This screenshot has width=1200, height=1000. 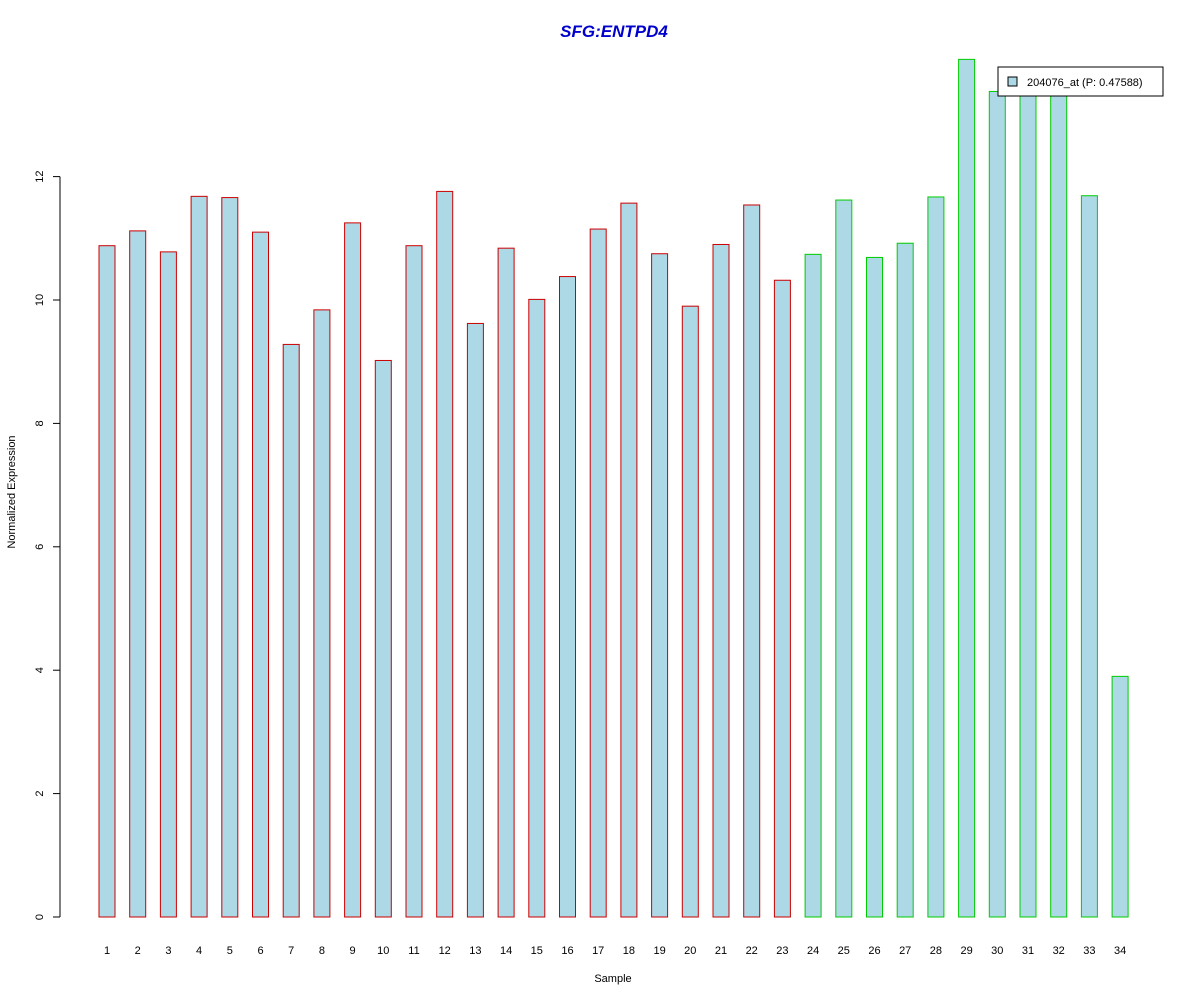 What do you see at coordinates (322, 951) in the screenshot?
I see `x-tick-label: 8` at bounding box center [322, 951].